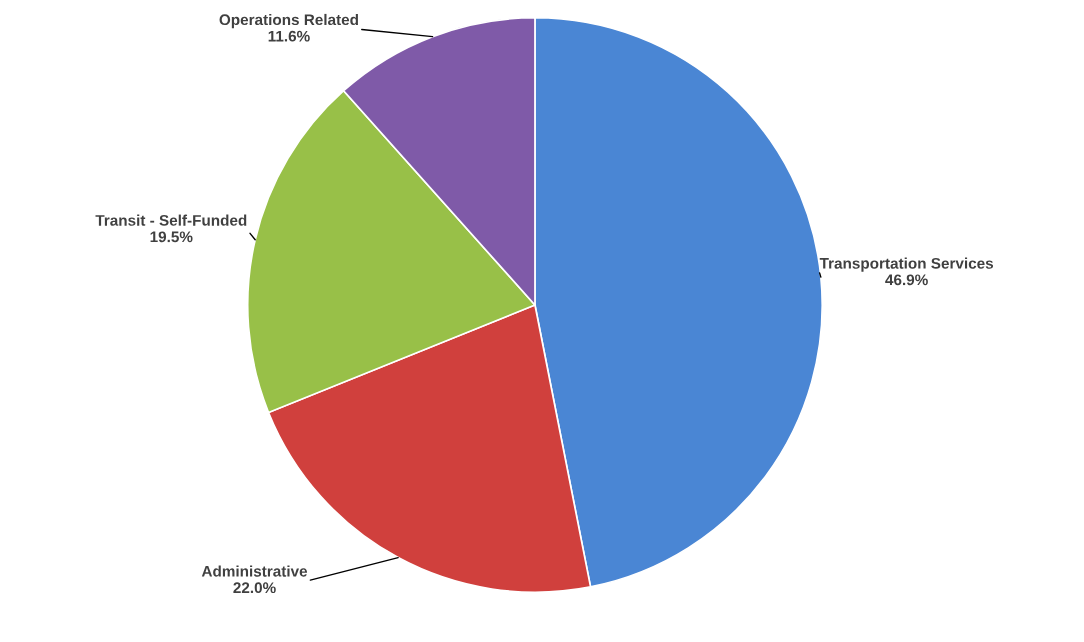  What do you see at coordinates (254, 588) in the screenshot?
I see `data-label: 22.0%` at bounding box center [254, 588].